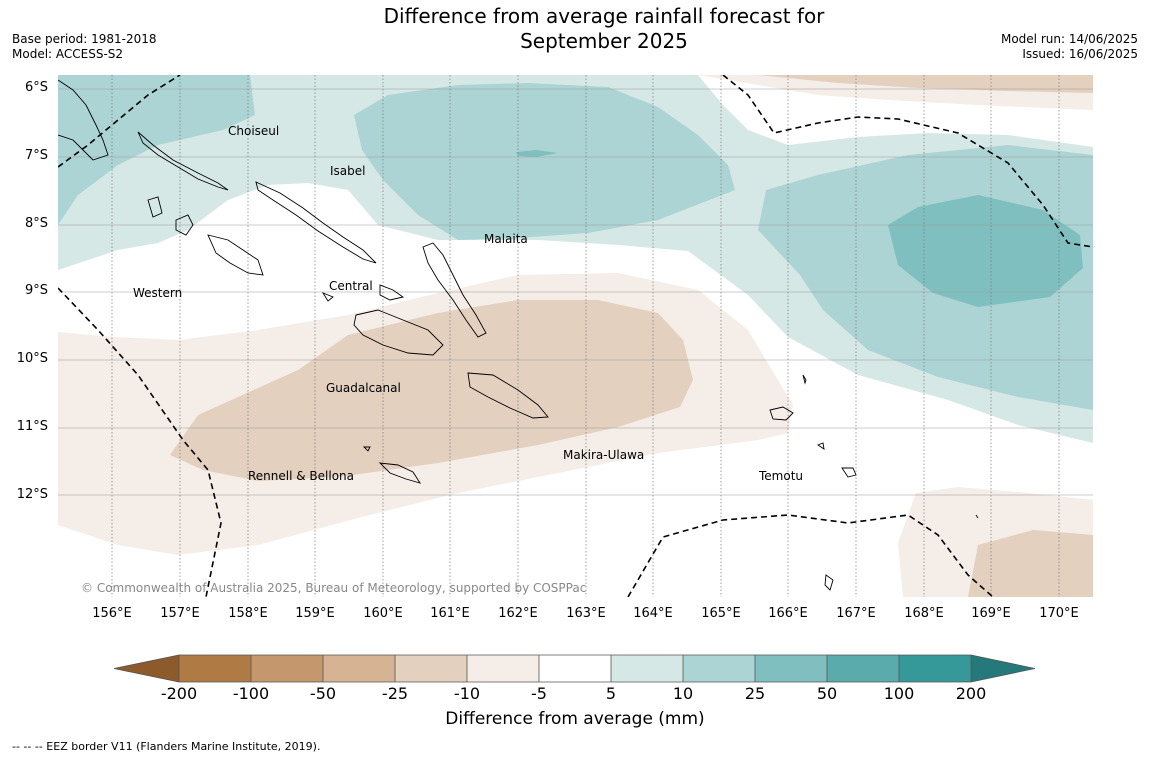 This screenshot has width=1150, height=758. I want to click on lat-label-6s: 6°S, so click(36, 87).